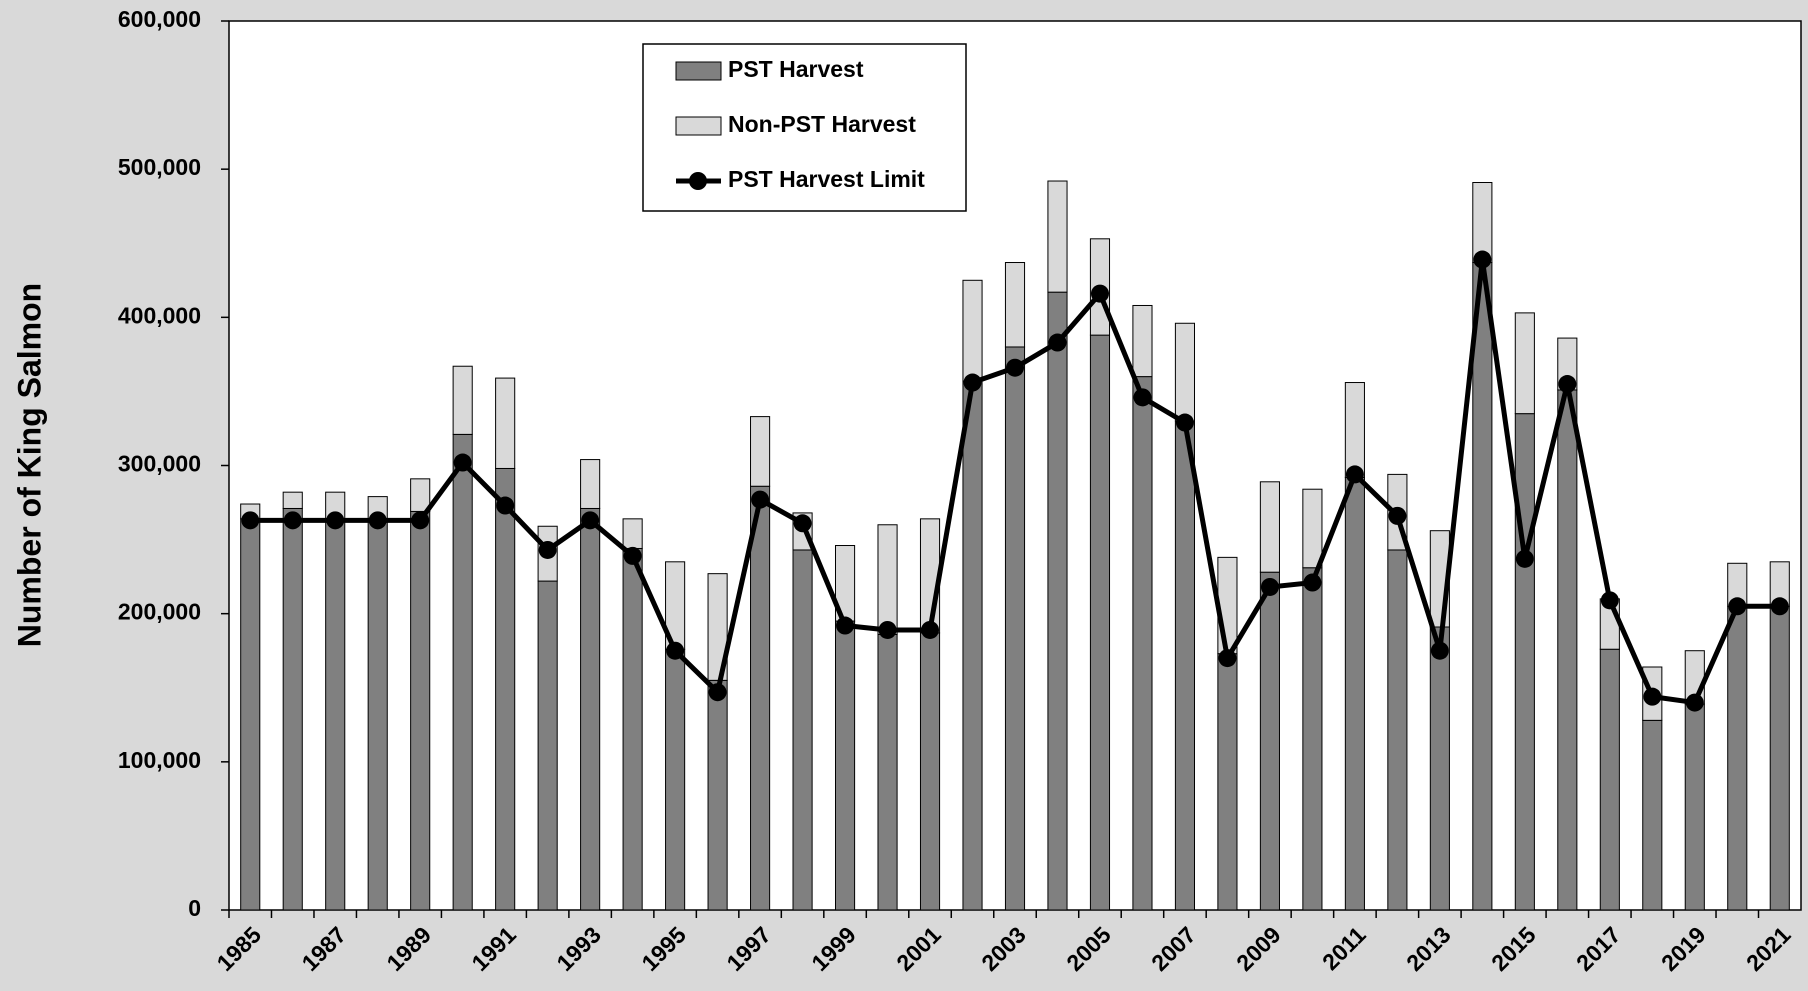  Describe the element at coordinates (833, 948) in the screenshot. I see `x-tick-label: 1999` at that location.